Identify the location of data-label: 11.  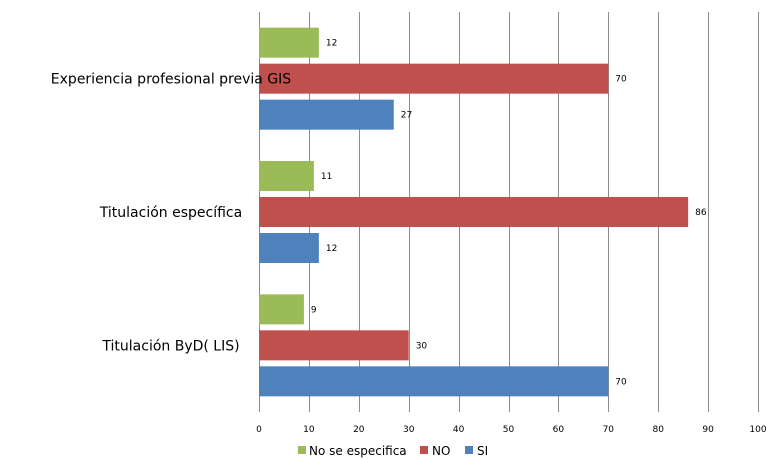
(326, 177).